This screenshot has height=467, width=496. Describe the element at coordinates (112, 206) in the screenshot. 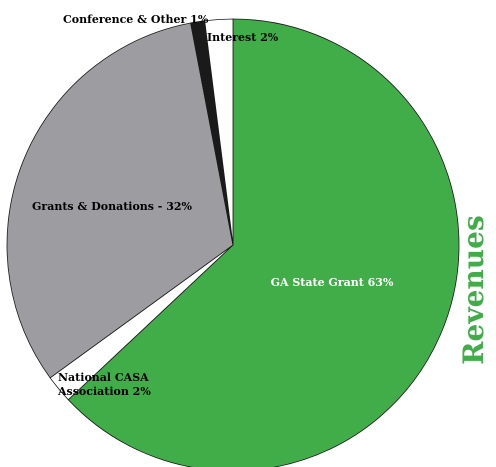

I see `slice-label-grants-donations: Grants & Donations - 32%` at that location.